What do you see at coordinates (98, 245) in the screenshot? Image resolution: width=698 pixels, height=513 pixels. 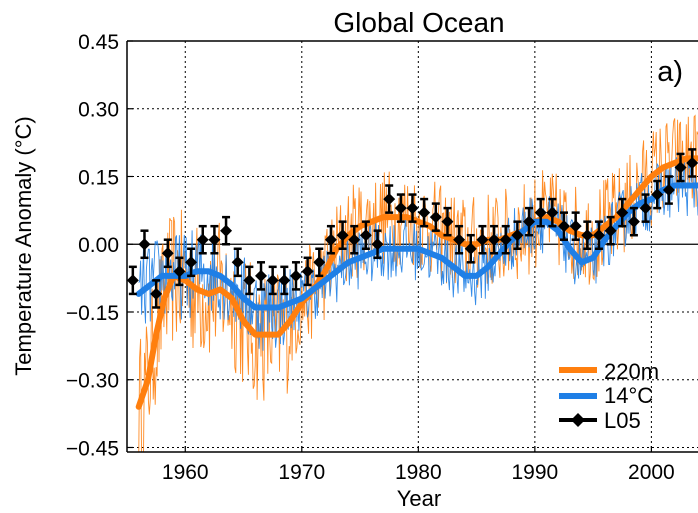 I see `y-tick-label: 0.00` at bounding box center [98, 245].